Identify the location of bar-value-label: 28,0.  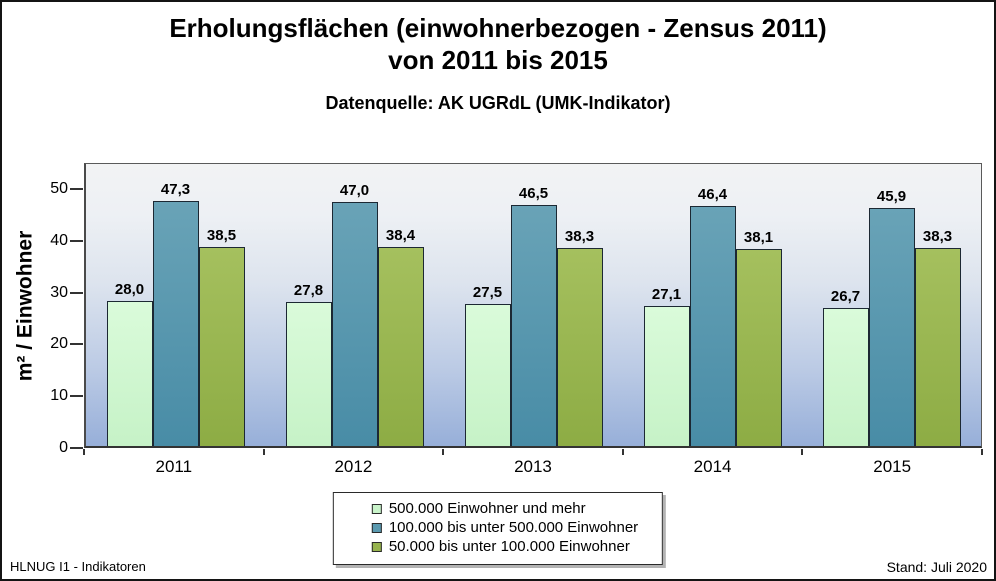
(129, 289).